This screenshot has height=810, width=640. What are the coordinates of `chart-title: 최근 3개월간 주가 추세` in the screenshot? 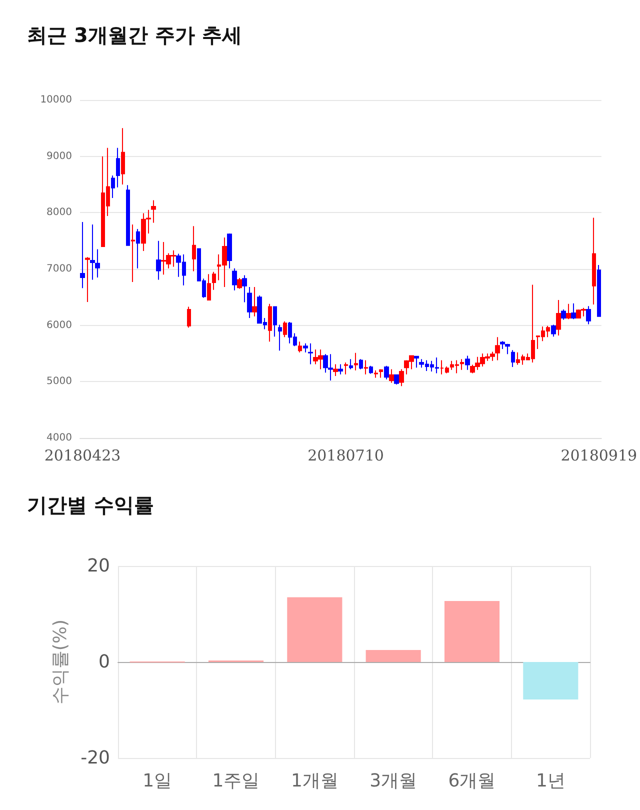 It's located at (134, 35).